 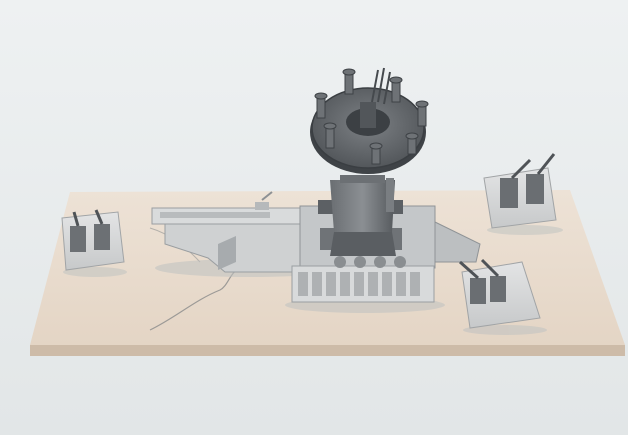 What do you see at coordinates (369, 120) in the screenshot?
I see `director-disc` at bounding box center [369, 120].